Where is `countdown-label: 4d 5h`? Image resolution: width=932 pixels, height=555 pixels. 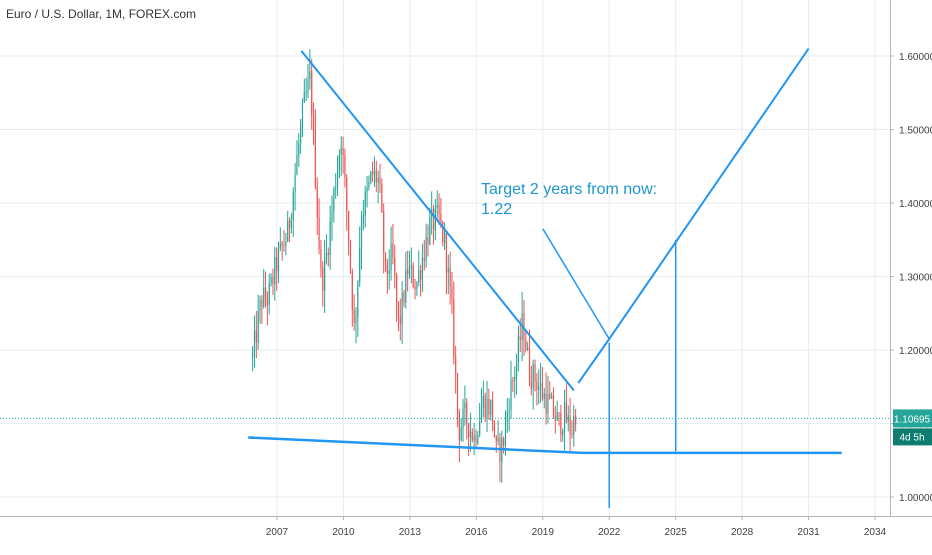 countdown-label: 4d 5h is located at coordinates (911, 437).